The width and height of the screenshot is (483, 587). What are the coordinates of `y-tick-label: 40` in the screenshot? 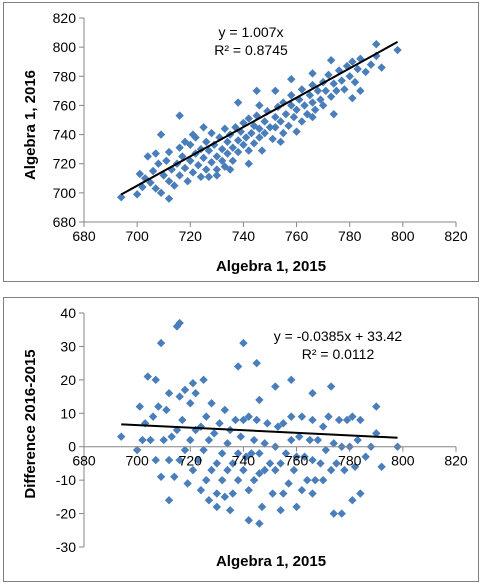 It's located at (68, 313).